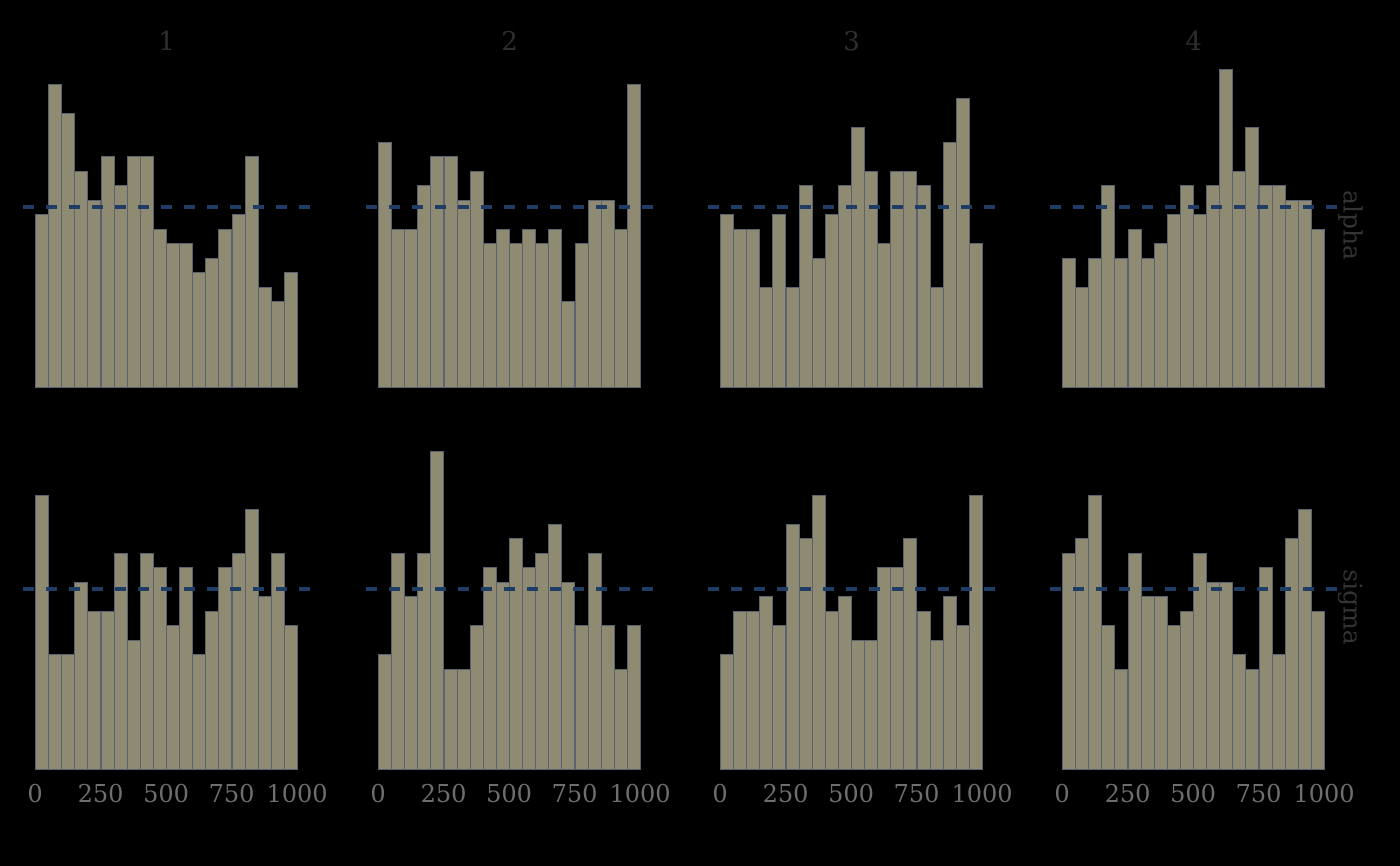  I want to click on rank-bar-alpha-chain2-bin1, so click(398, 308).